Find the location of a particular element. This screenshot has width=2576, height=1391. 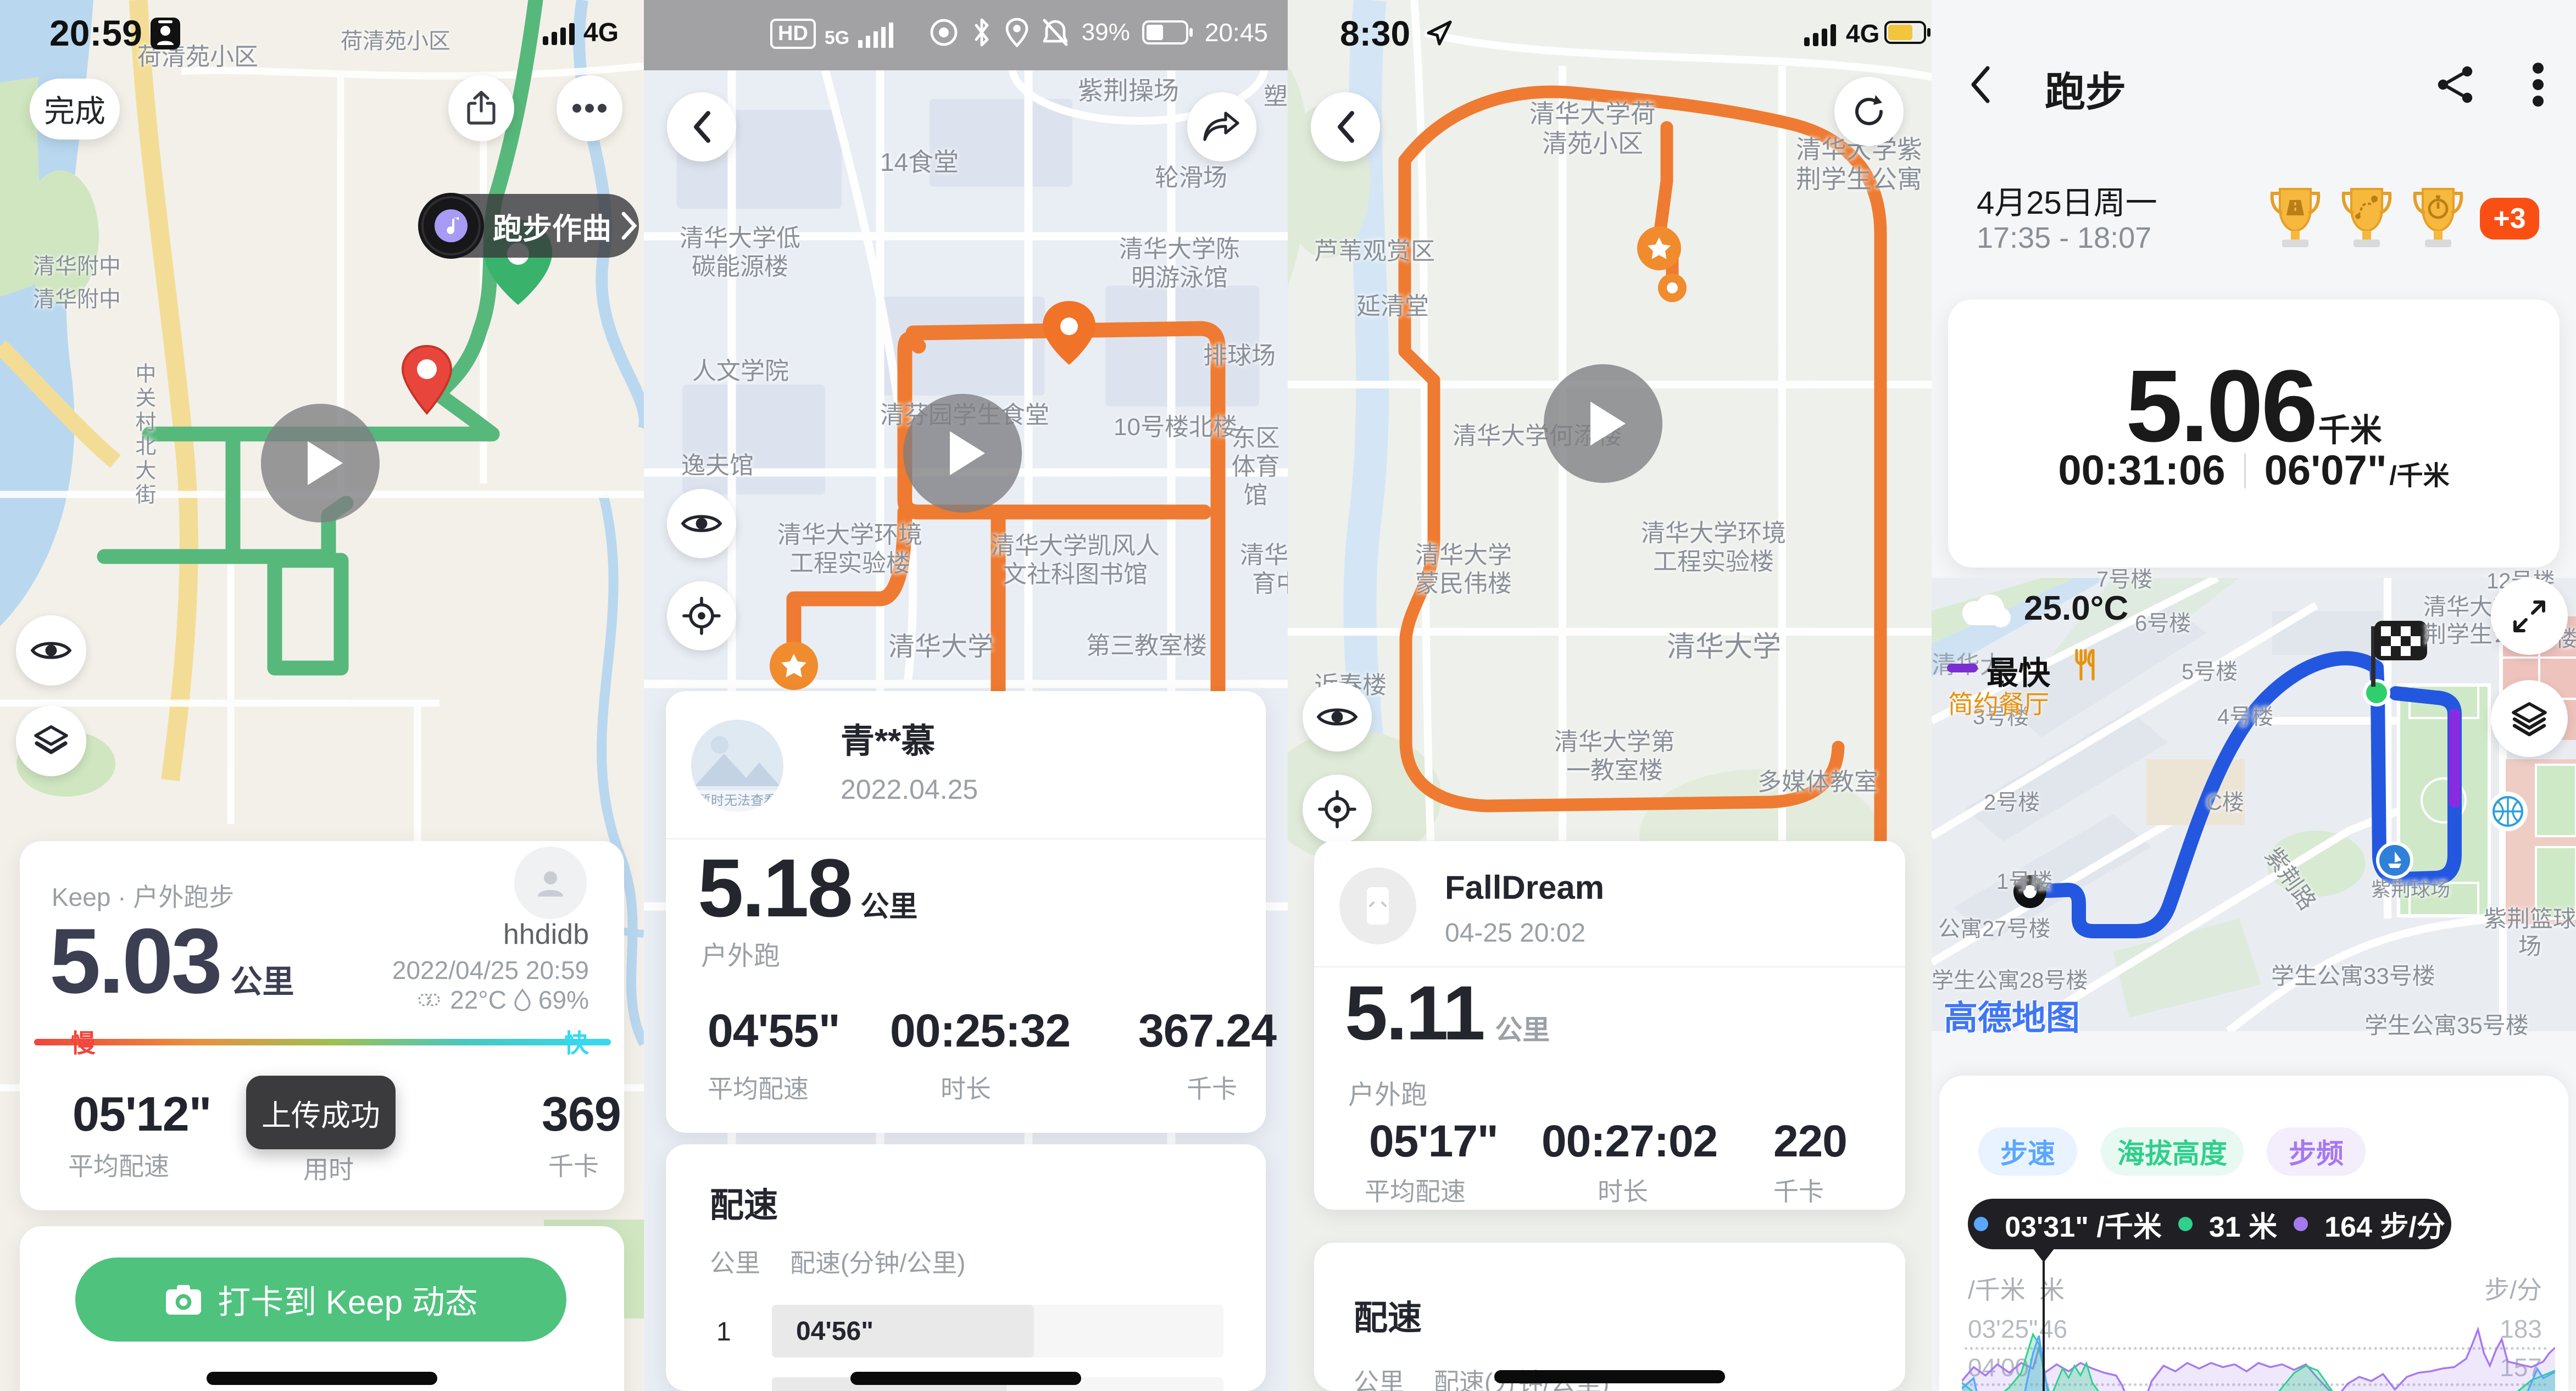

pace-tick-3: 04'48" is located at coordinates (2003, 1389).